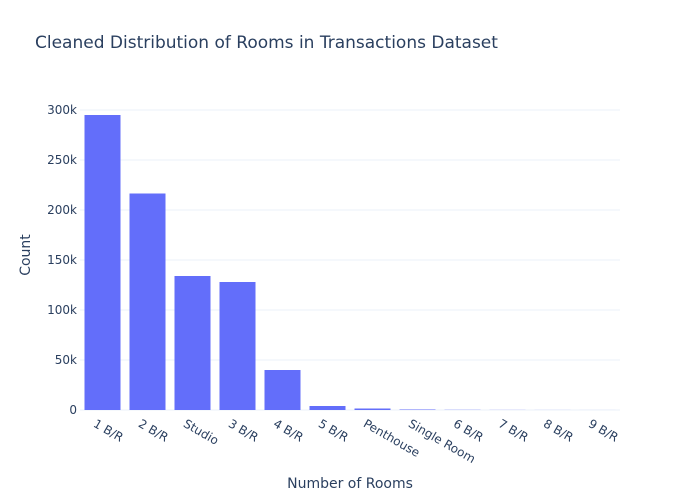 Image resolution: width=700 pixels, height=504 pixels. I want to click on x-tick-label: 1 B/R, so click(108, 430).